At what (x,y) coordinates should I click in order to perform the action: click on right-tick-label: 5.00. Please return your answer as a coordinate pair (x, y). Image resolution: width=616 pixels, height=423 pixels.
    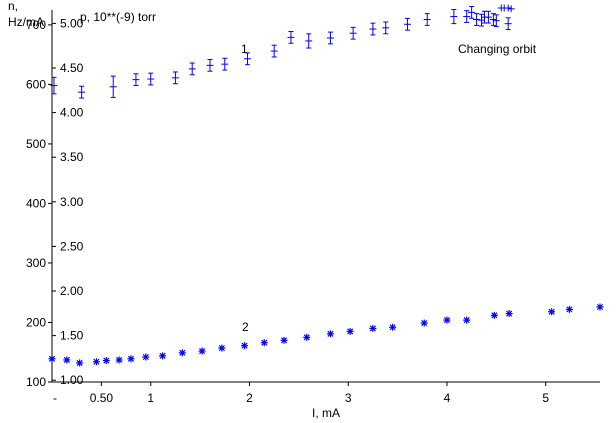
    Looking at the image, I should click on (72, 23).